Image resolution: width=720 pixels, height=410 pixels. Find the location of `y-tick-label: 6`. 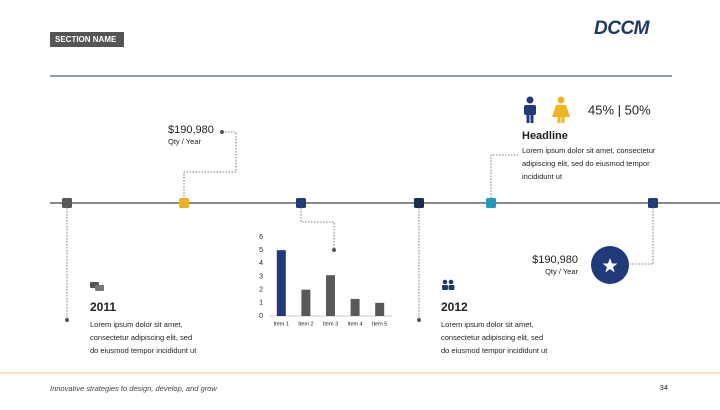

y-tick-label: 6 is located at coordinates (261, 237).